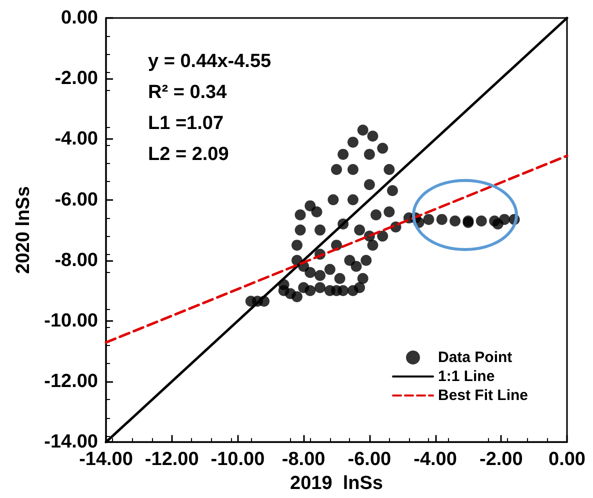 This screenshot has height=498, width=593. Describe the element at coordinates (237, 459) in the screenshot. I see `x-tick-label: -10.00` at that location.